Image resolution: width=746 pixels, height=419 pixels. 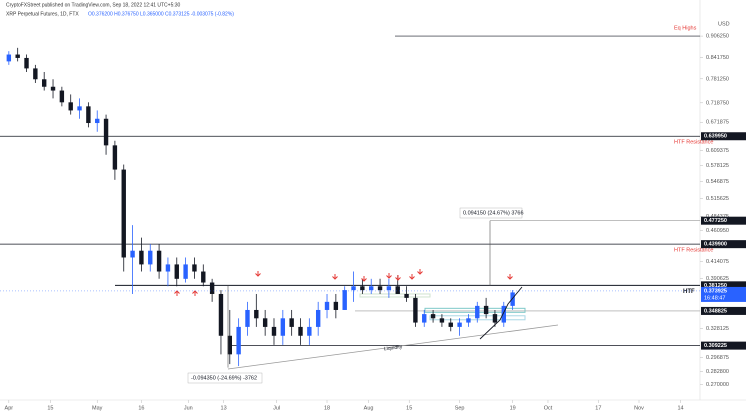 What do you see at coordinates (327, 408) in the screenshot?
I see `x-tick-label: 18` at bounding box center [327, 408].